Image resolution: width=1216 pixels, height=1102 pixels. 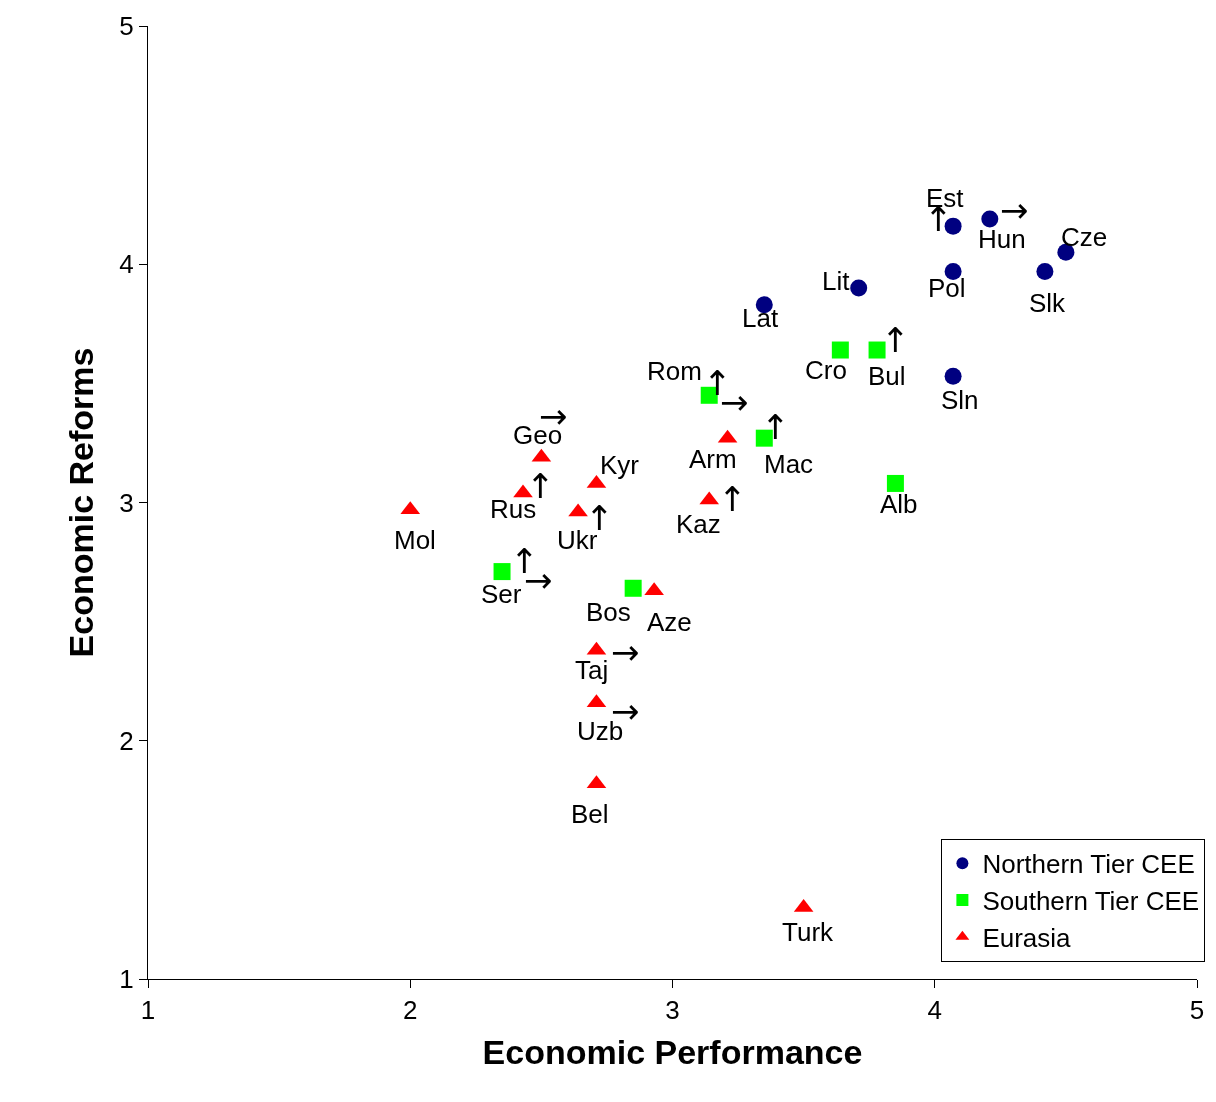 I want to click on x-axis-title: Economic Performance, so click(x=672, y=1051).